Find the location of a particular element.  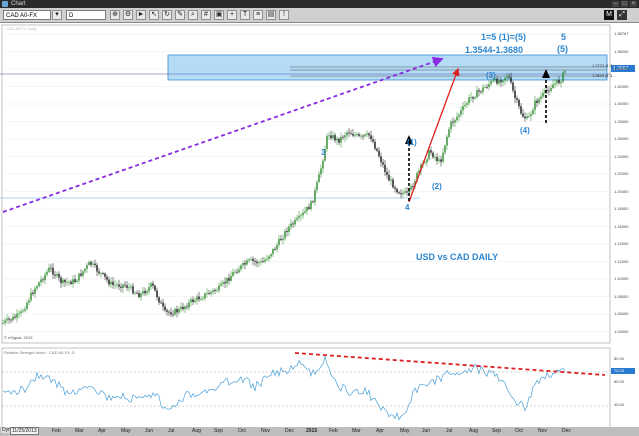

indicator-label: Relative Strength Index · CAD A0-FX, D is located at coordinates (39, 352).